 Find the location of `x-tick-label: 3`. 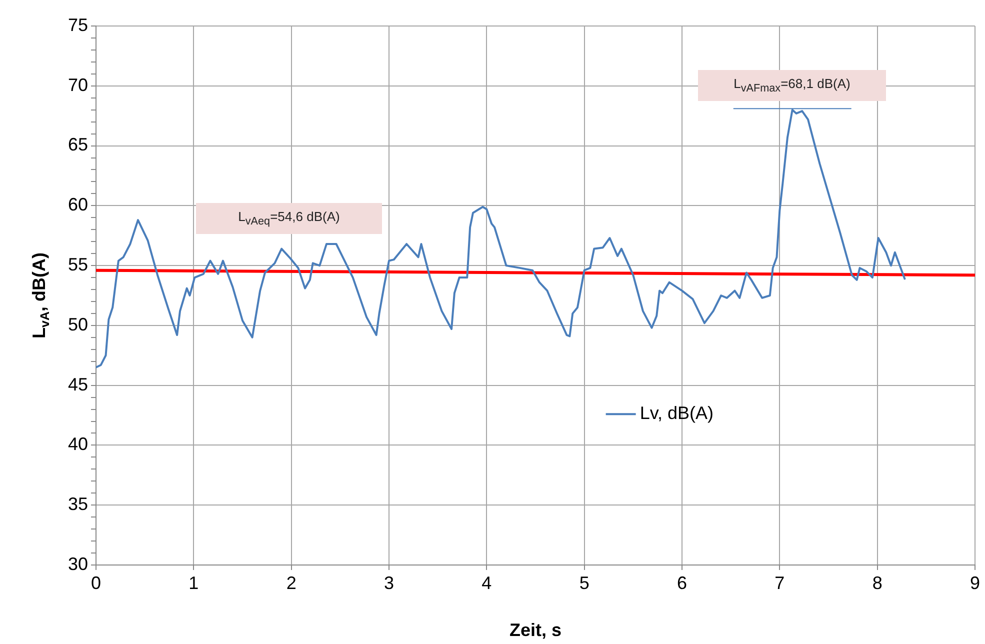

x-tick-label: 3 is located at coordinates (389, 582).